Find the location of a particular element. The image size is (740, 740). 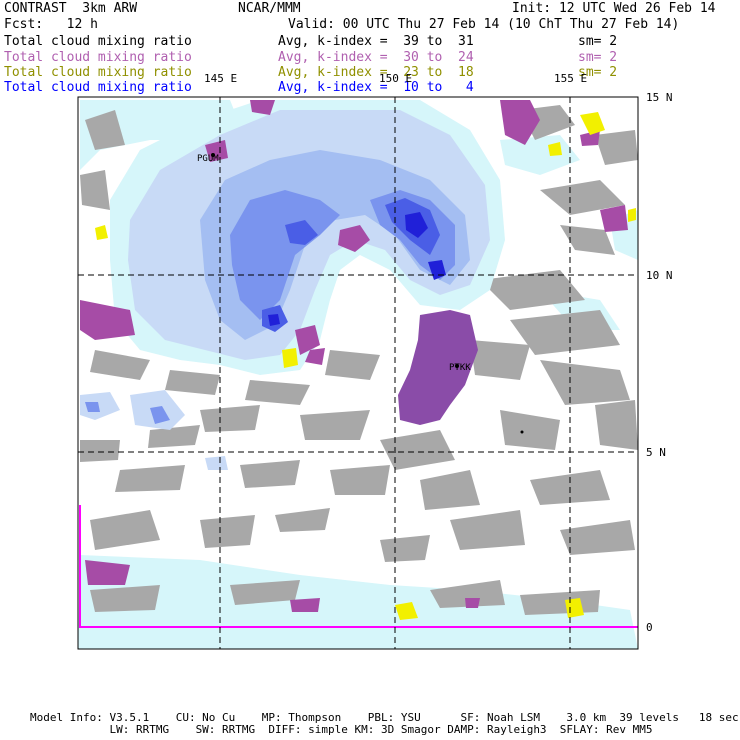

legend-label-1: Total cloud mixing ratio is located at coordinates (98, 41).